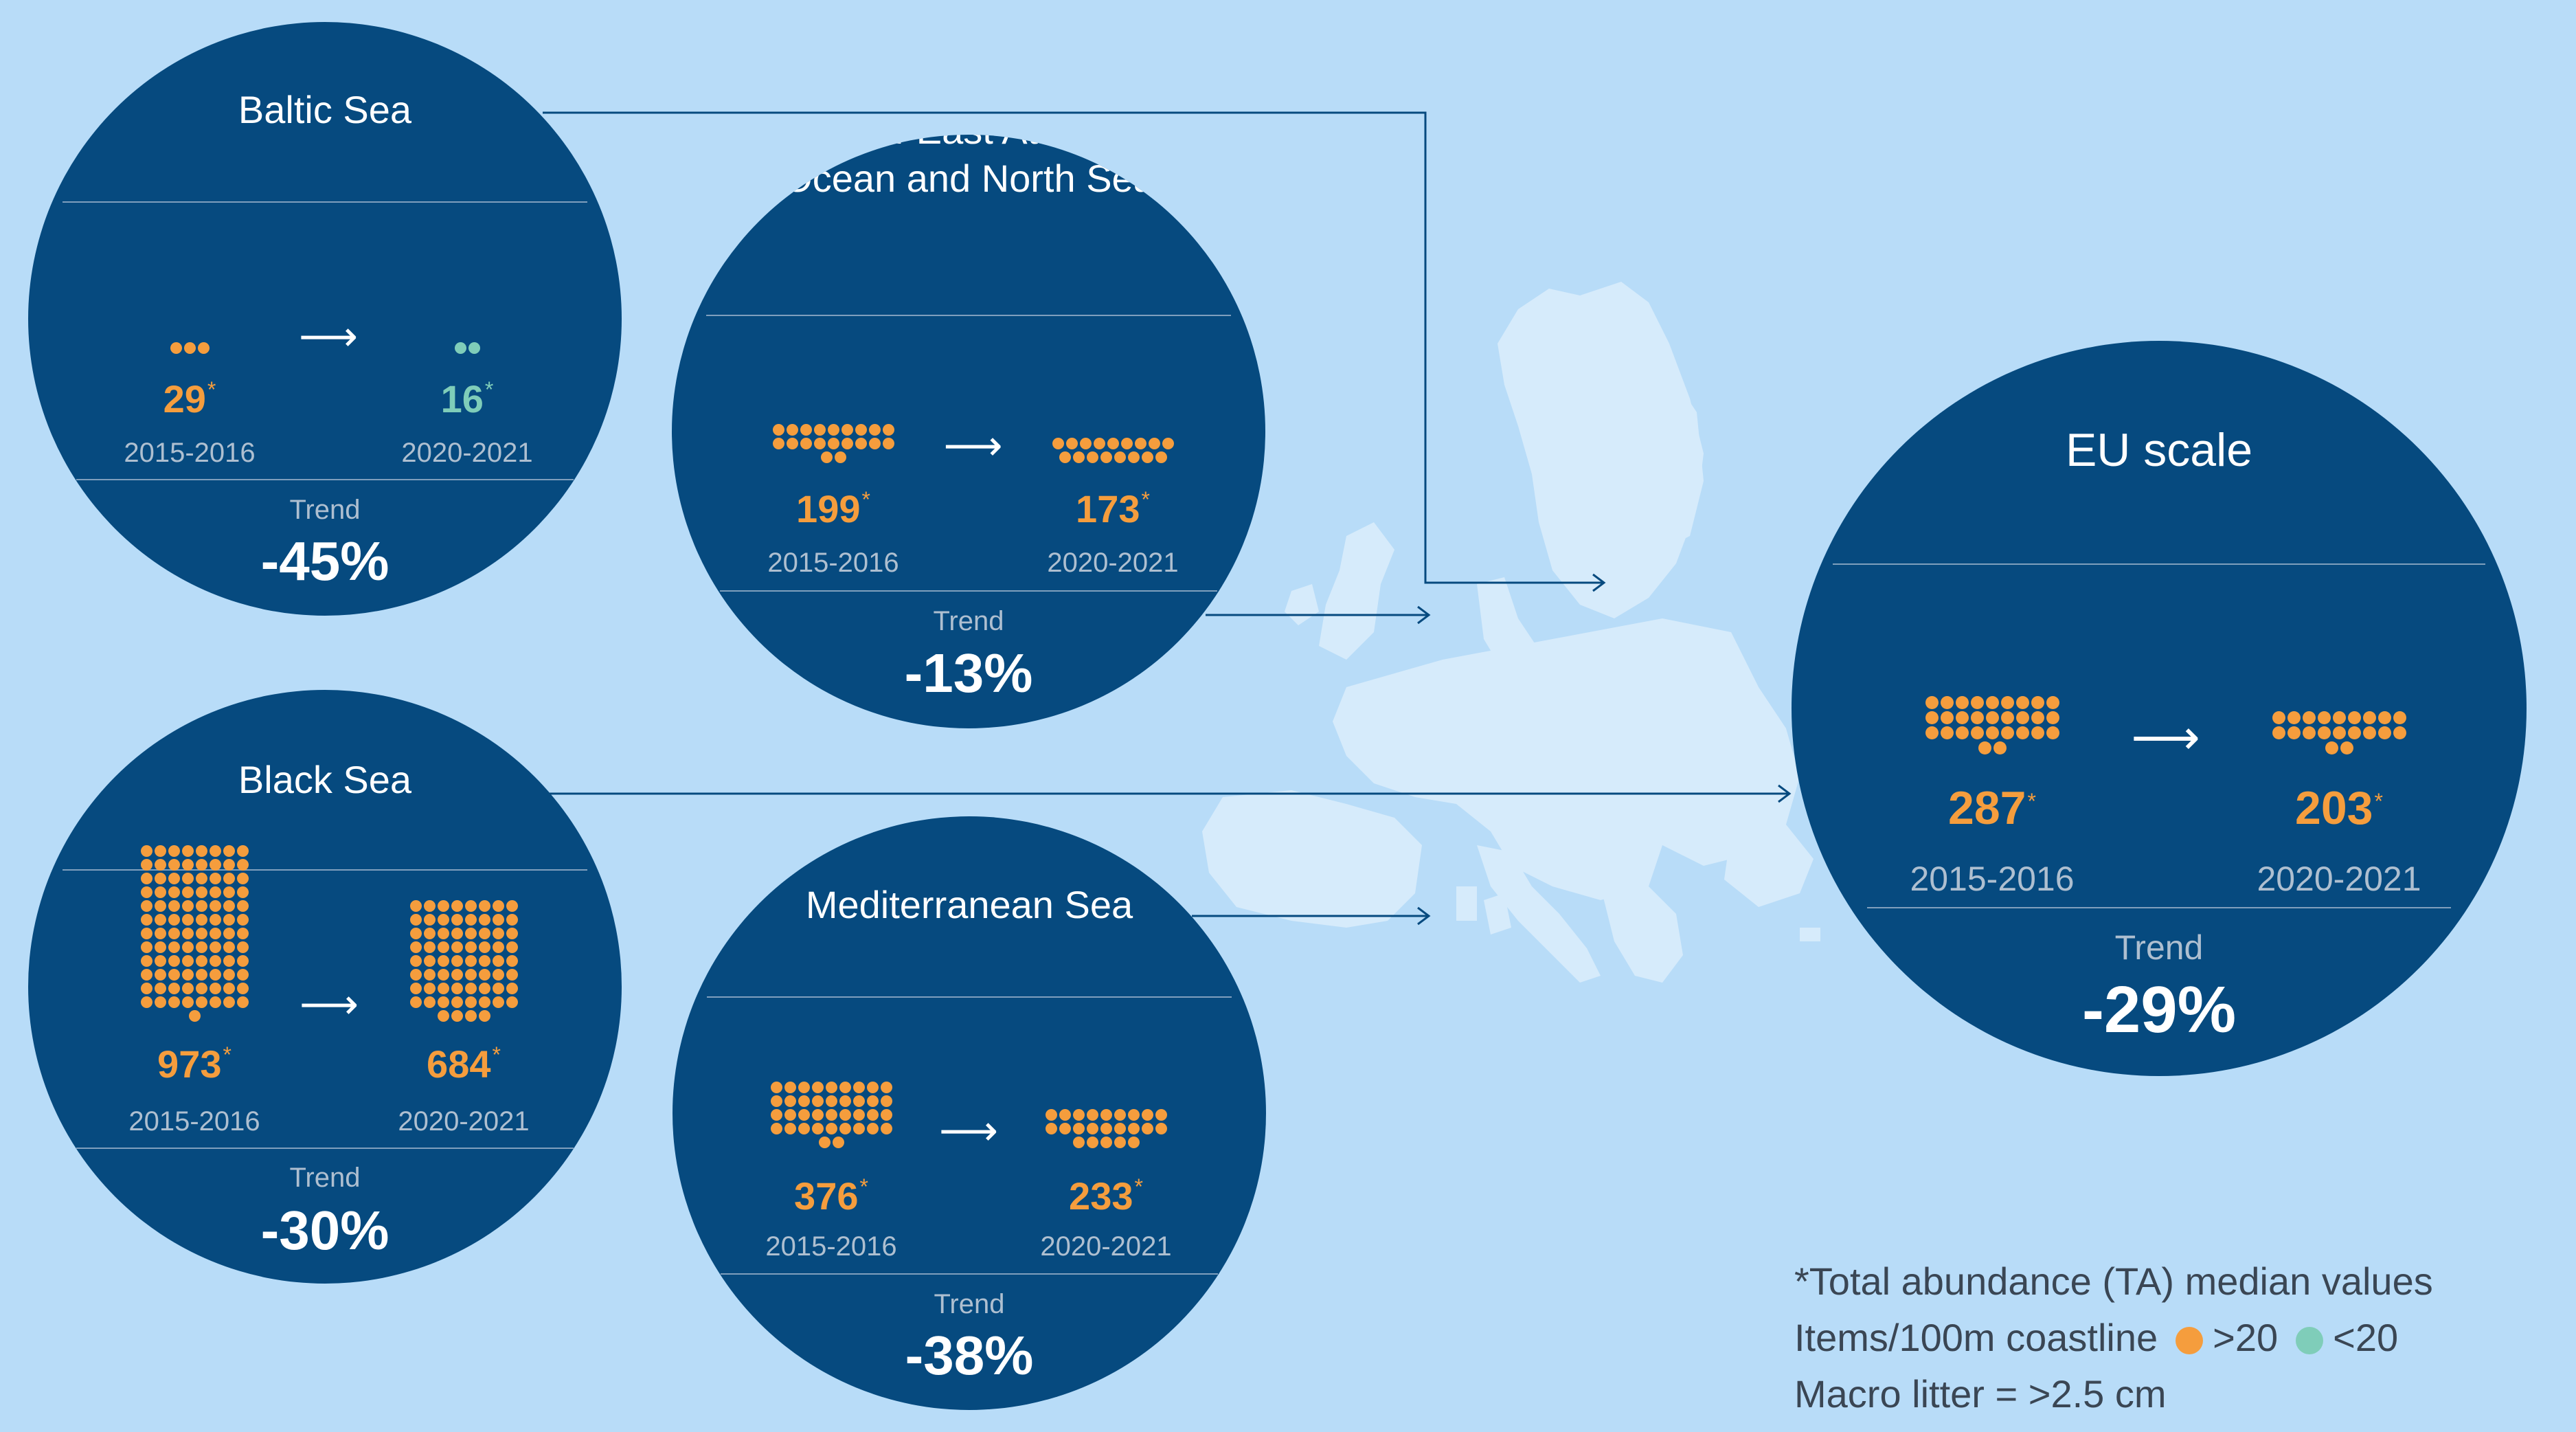  I want to click on value-number: 29, so click(184, 399).